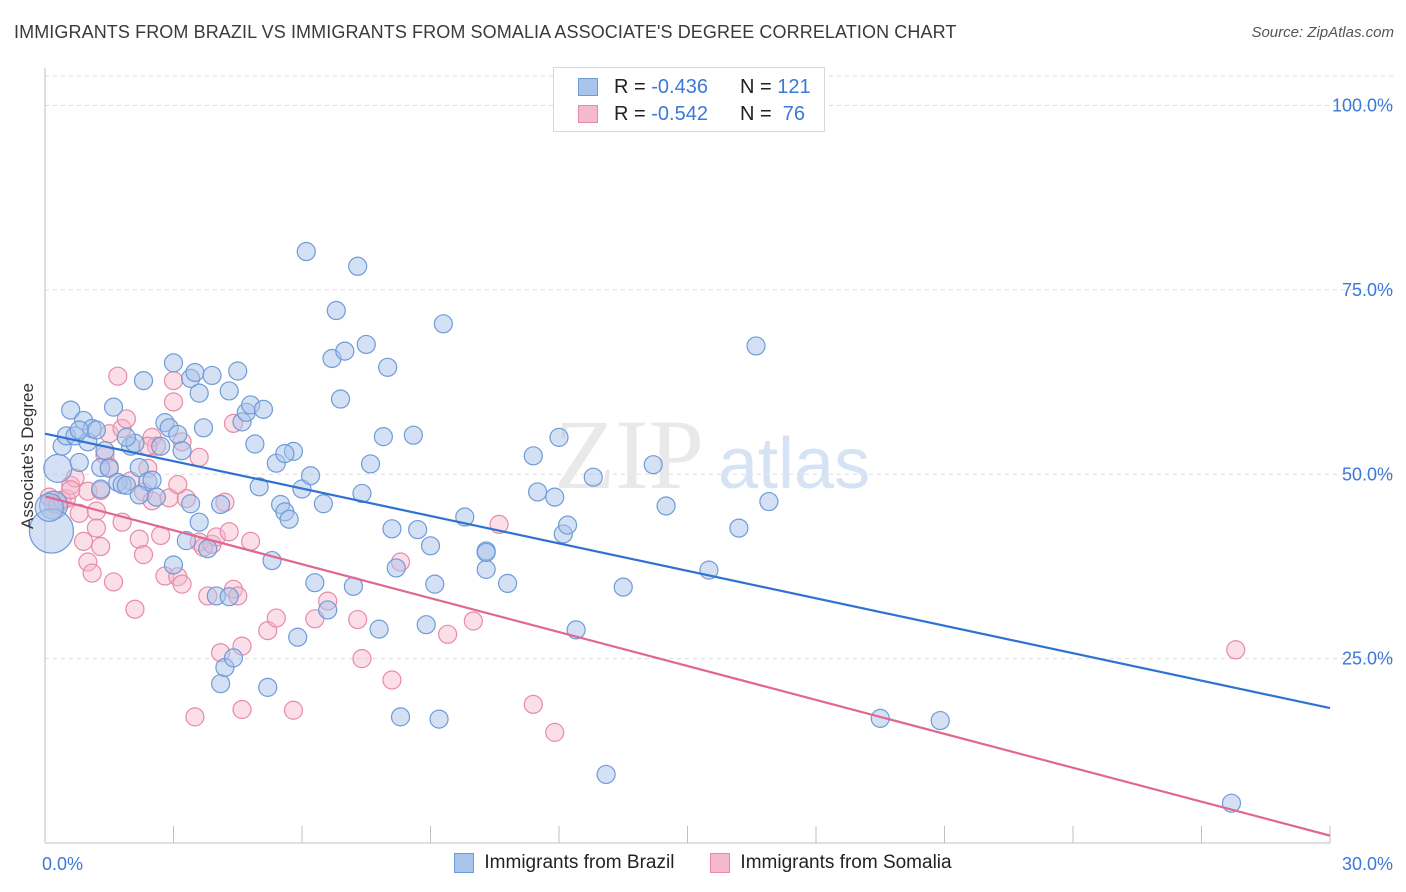  Describe the element at coordinates (633, 113) in the screenshot. I see `legend-r-label: R =` at that location.